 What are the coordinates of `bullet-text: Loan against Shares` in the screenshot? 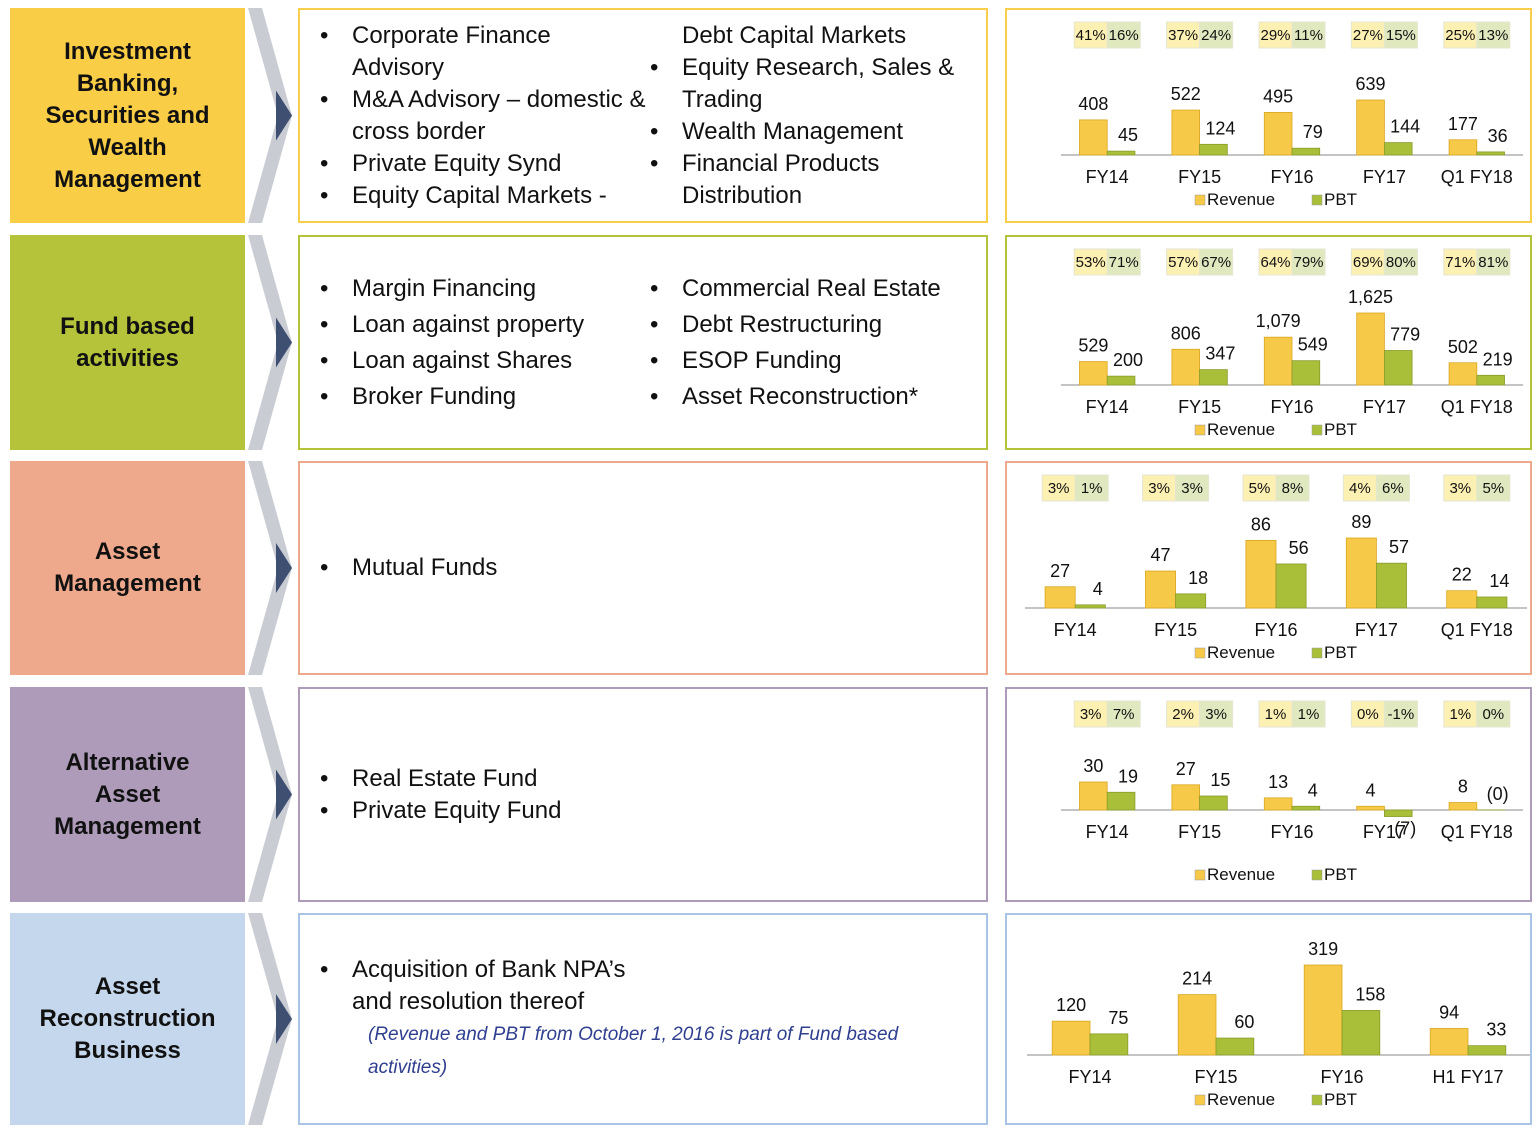 It's located at (462, 361).